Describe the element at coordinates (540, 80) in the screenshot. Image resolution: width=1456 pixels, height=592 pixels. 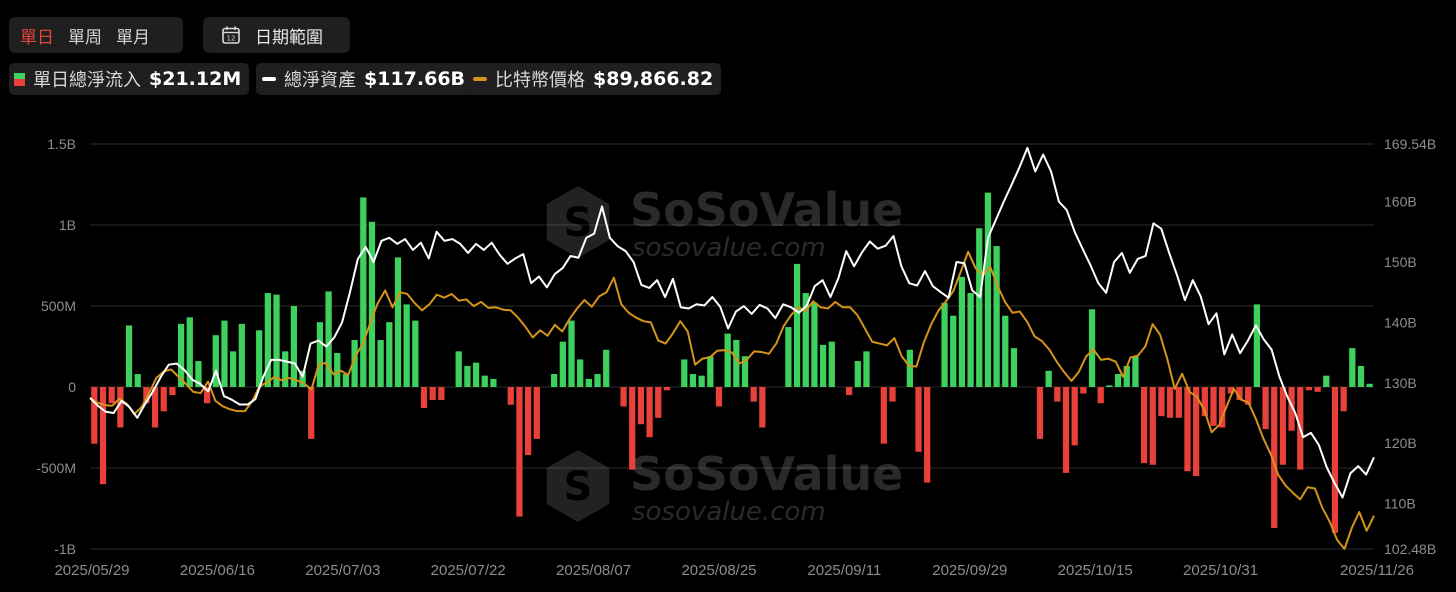
I see `legend-name: 比特幣價格` at that location.